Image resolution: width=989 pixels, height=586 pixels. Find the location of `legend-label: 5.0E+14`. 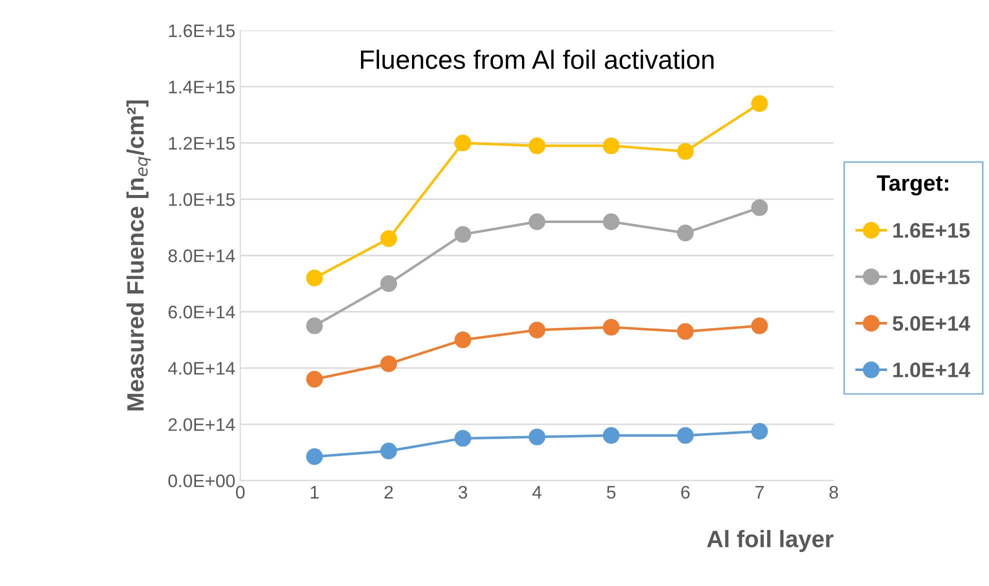

legend-label: 5.0E+14 is located at coordinates (931, 323).